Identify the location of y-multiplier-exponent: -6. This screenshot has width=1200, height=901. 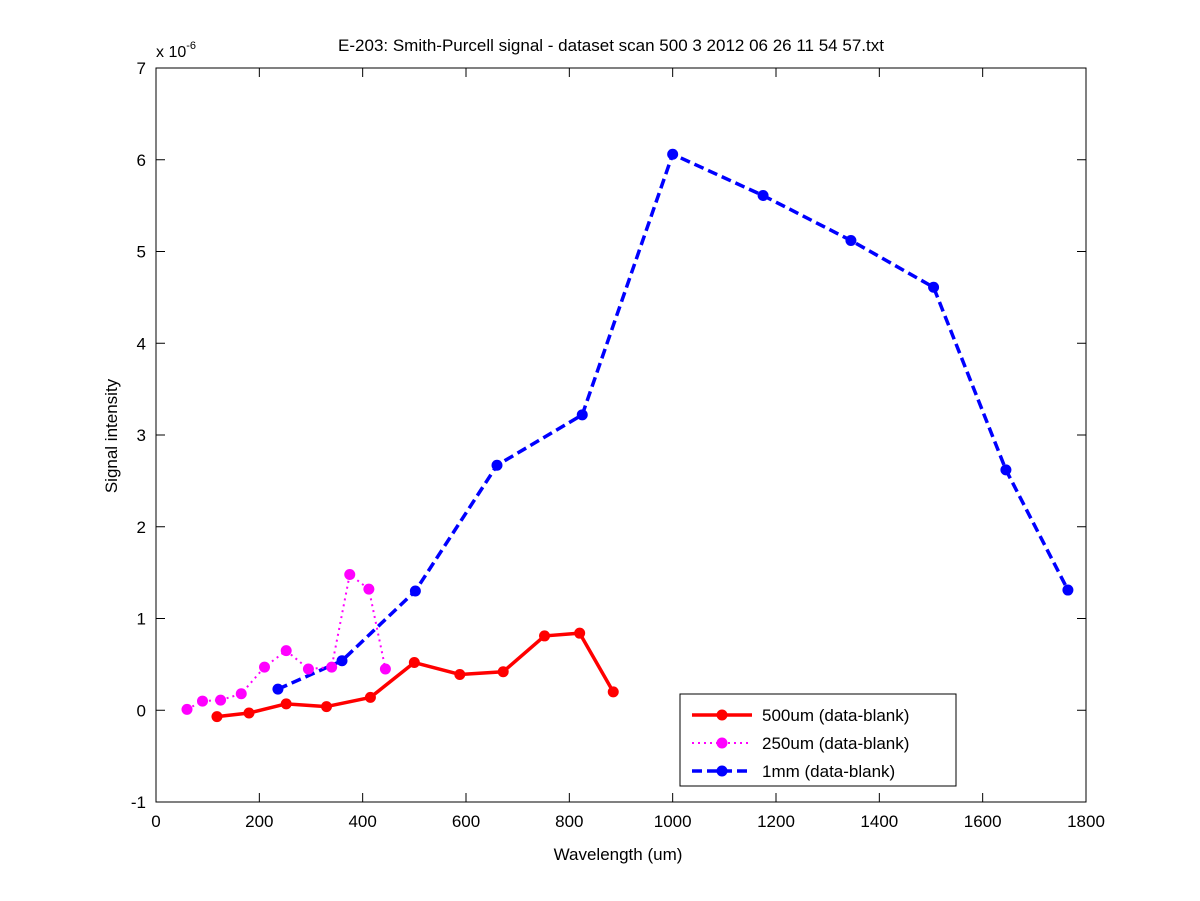
(191, 46).